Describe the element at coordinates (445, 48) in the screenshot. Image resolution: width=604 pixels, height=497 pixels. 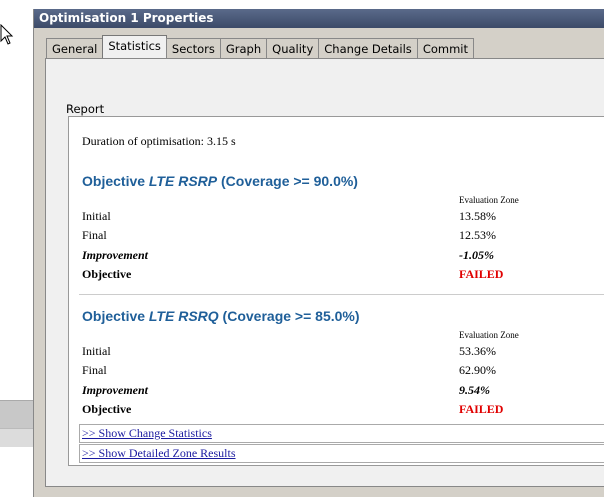
I see `tab: Commit` at that location.